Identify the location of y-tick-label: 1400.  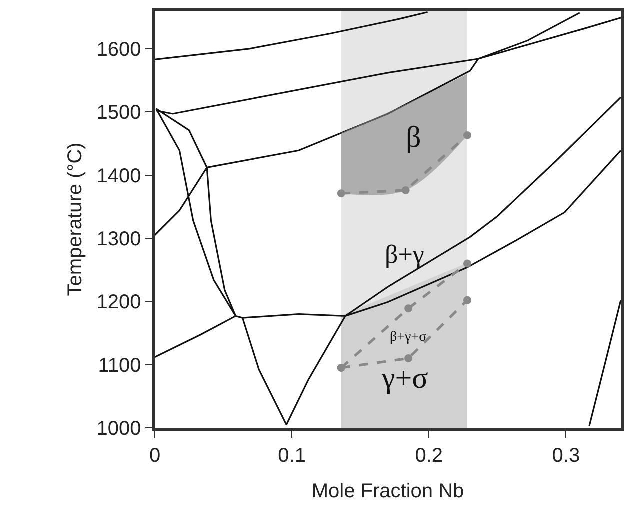
(119, 176).